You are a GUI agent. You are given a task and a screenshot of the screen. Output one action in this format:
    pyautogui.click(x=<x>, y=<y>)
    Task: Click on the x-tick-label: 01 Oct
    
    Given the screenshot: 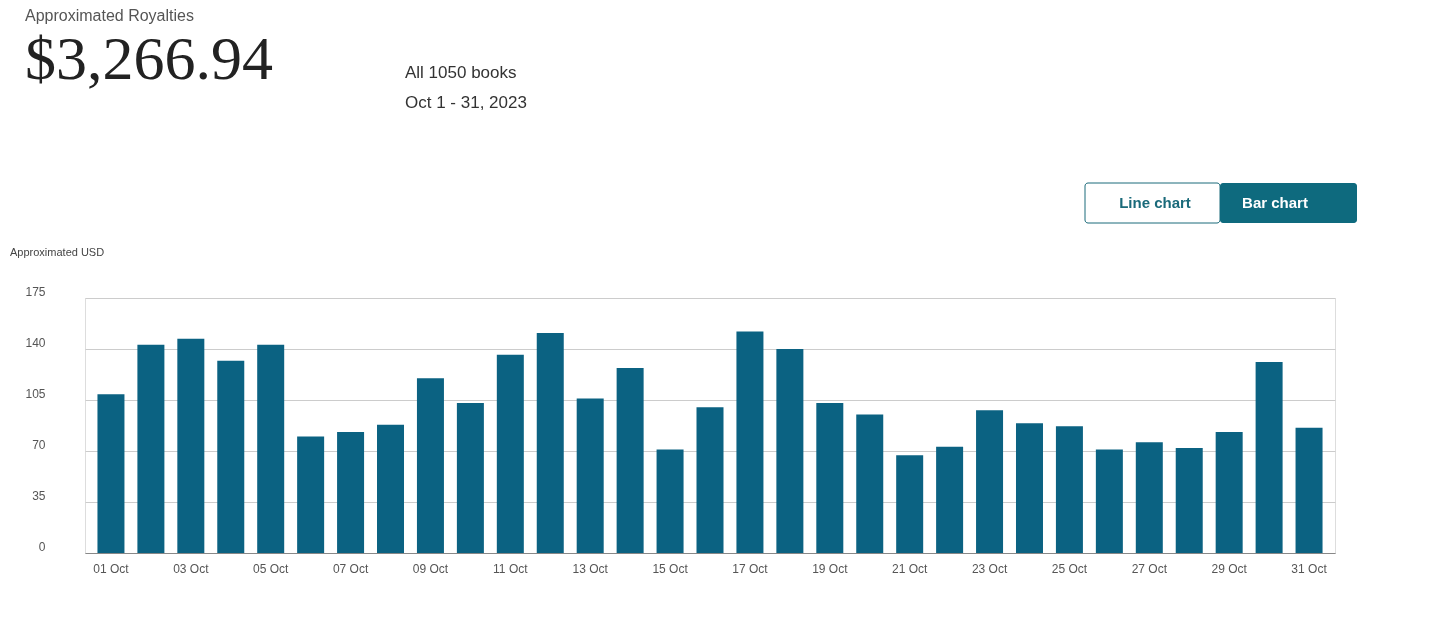 What is the action you would take?
    pyautogui.click(x=111, y=568)
    